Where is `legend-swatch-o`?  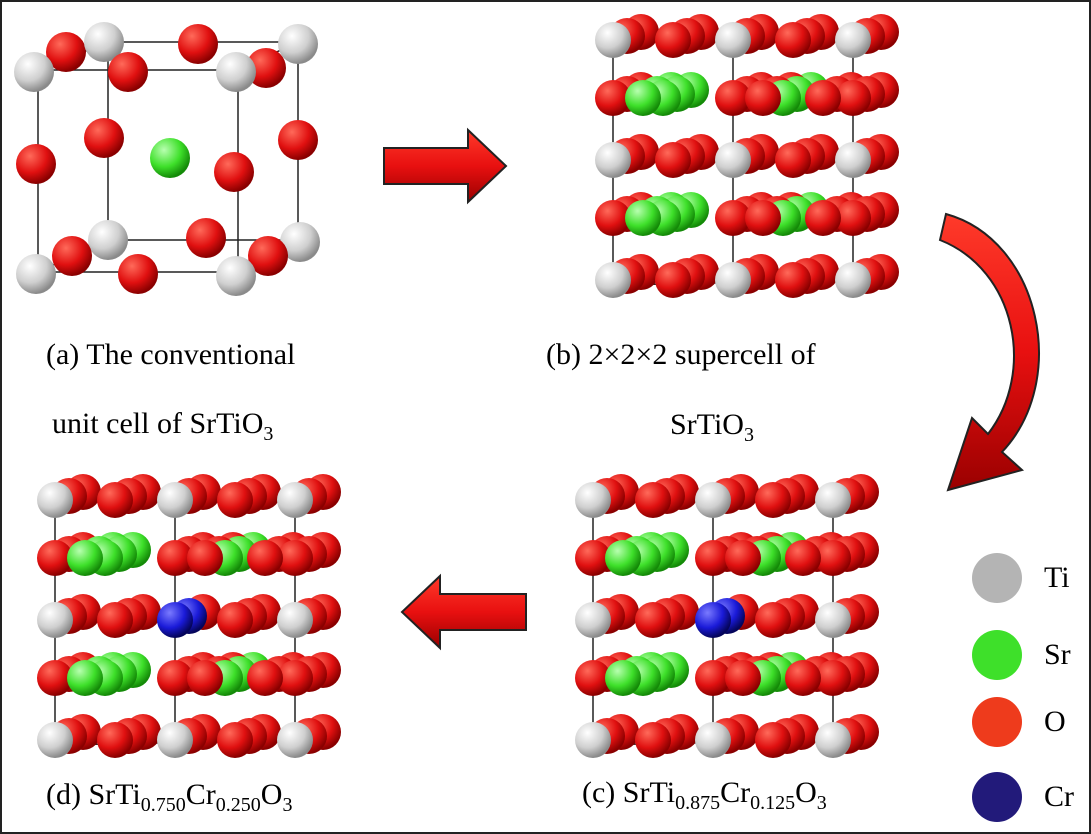 legend-swatch-o is located at coordinates (997, 722).